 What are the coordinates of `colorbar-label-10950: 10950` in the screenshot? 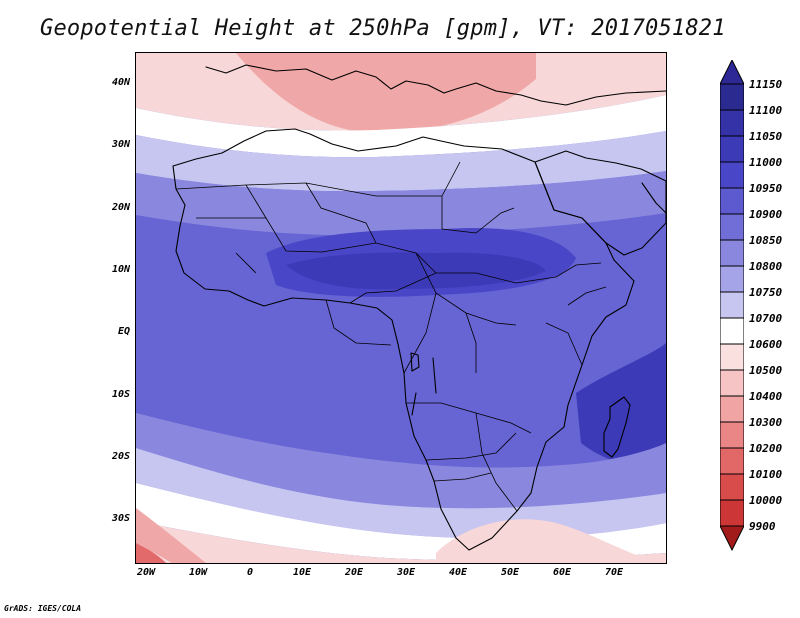 It's located at (766, 188).